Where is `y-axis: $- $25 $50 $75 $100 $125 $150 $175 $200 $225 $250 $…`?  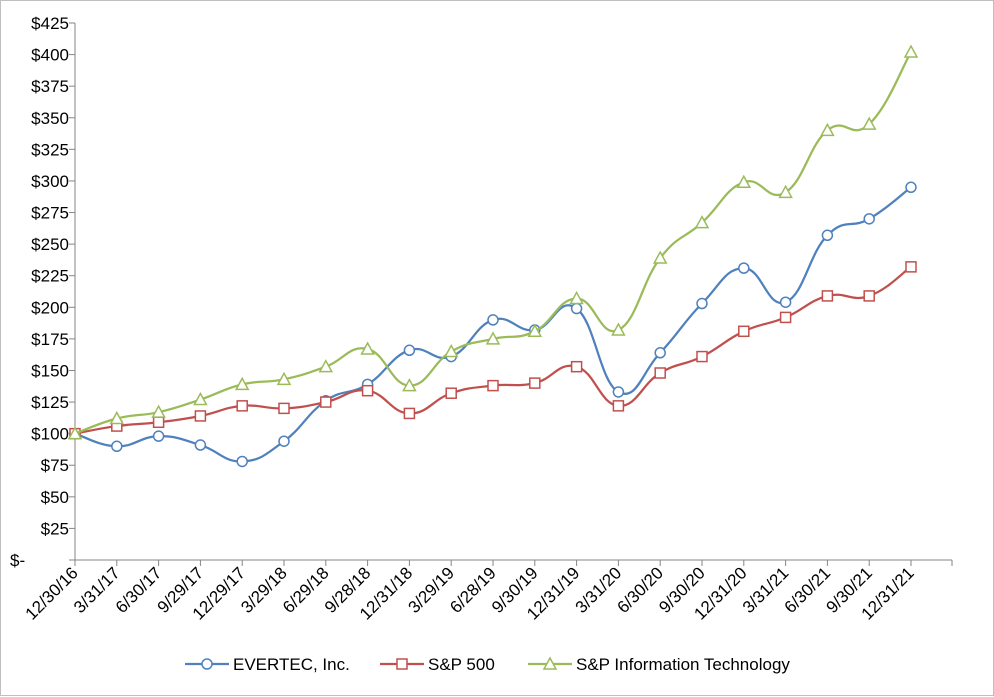 y-axis: $- $25 $50 $75 $100 $125 $150 $175 $200 $225 $250 $… is located at coordinates (43, 292).